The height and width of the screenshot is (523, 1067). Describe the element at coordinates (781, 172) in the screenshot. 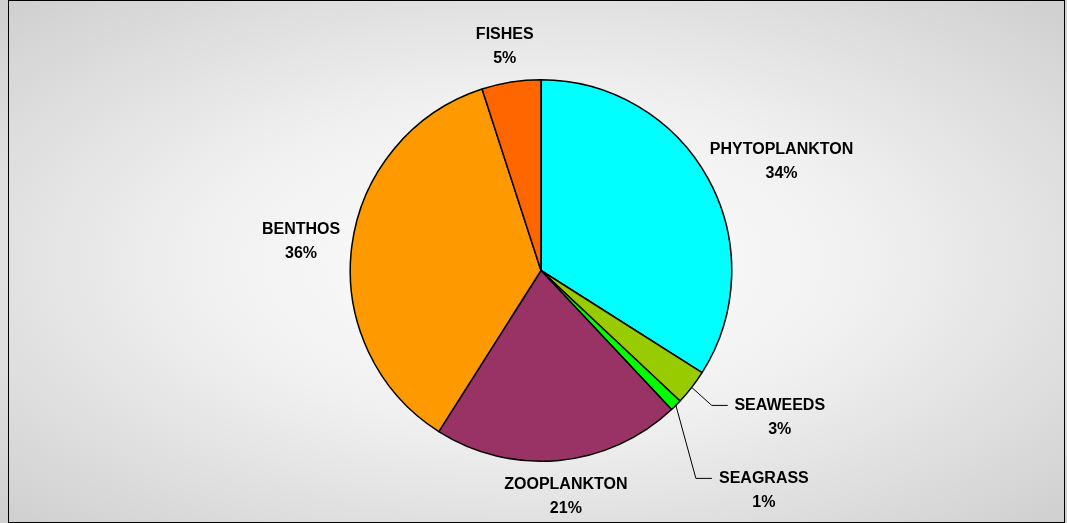

I see `data-label: 34%` at that location.